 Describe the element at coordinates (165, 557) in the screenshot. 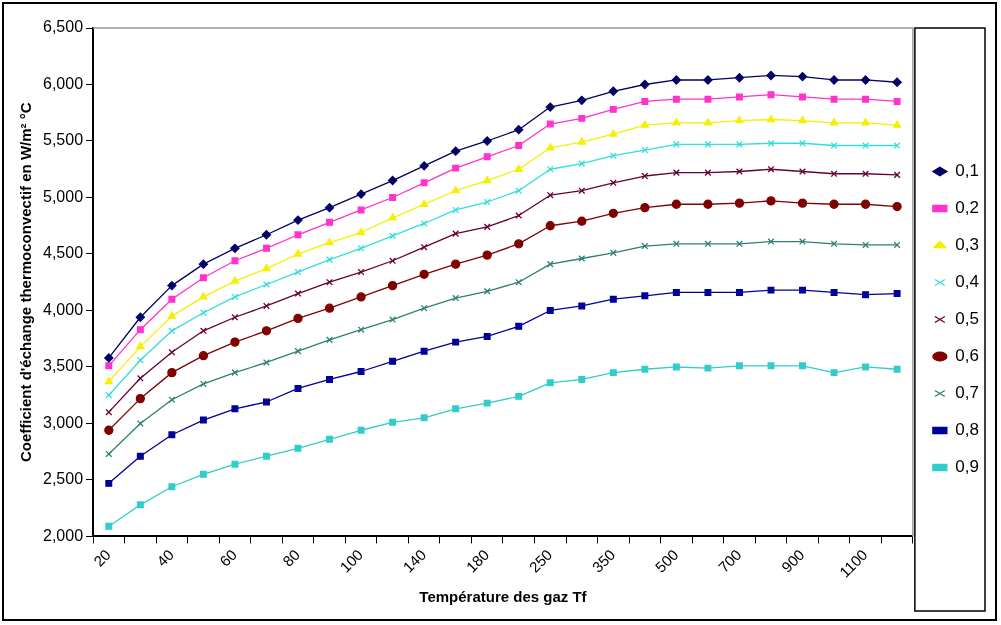

I see `x-tick-label: 40` at that location.